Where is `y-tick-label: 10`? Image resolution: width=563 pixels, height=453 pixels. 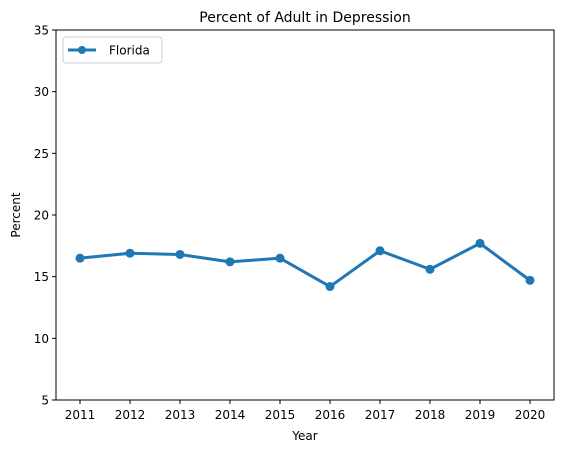 y-tick-label: 10 is located at coordinates (41, 339).